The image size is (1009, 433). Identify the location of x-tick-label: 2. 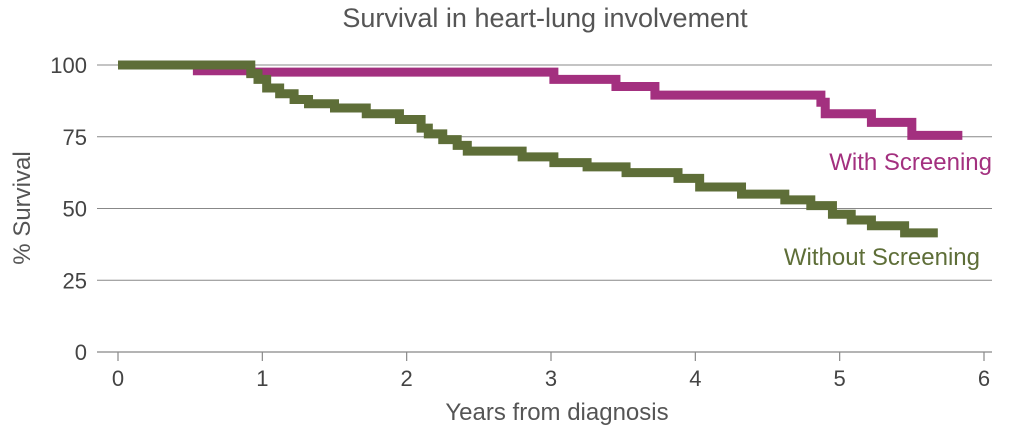
(407, 378).